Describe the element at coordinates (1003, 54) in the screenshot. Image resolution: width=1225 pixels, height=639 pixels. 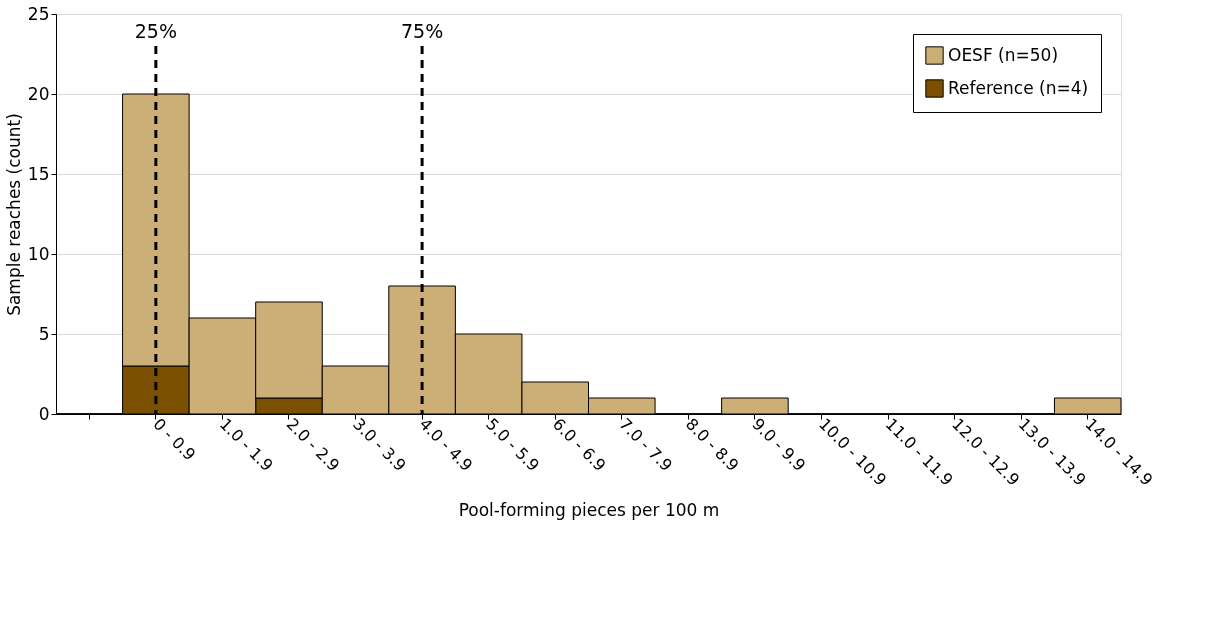
I see `legend-label: OESF (n=50)` at that location.